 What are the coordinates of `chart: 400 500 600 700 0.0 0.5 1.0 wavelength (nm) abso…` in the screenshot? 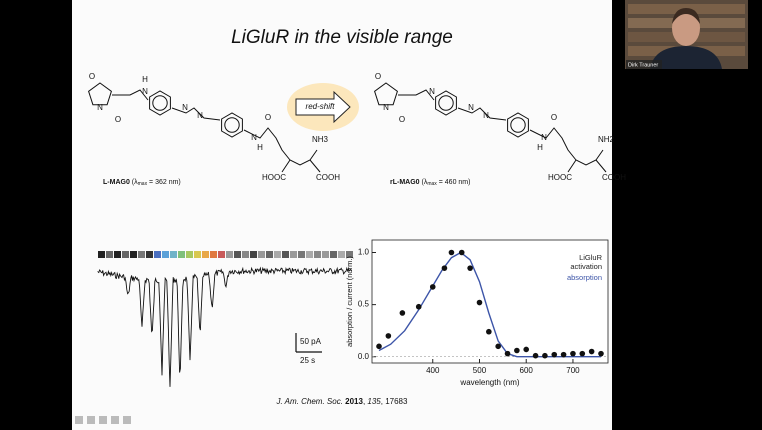 It's located at (477, 313).